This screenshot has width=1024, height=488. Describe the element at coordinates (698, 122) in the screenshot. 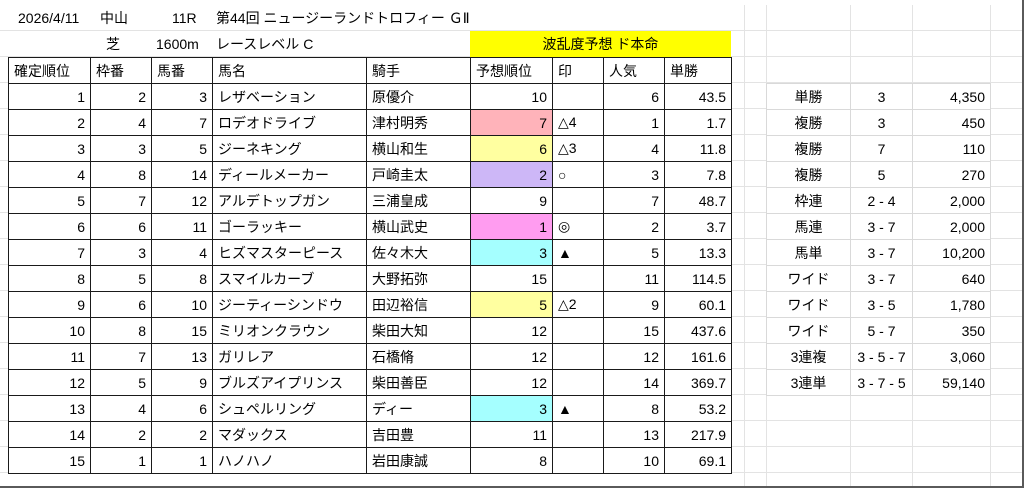

I see `cell-odds: 1.7` at that location.